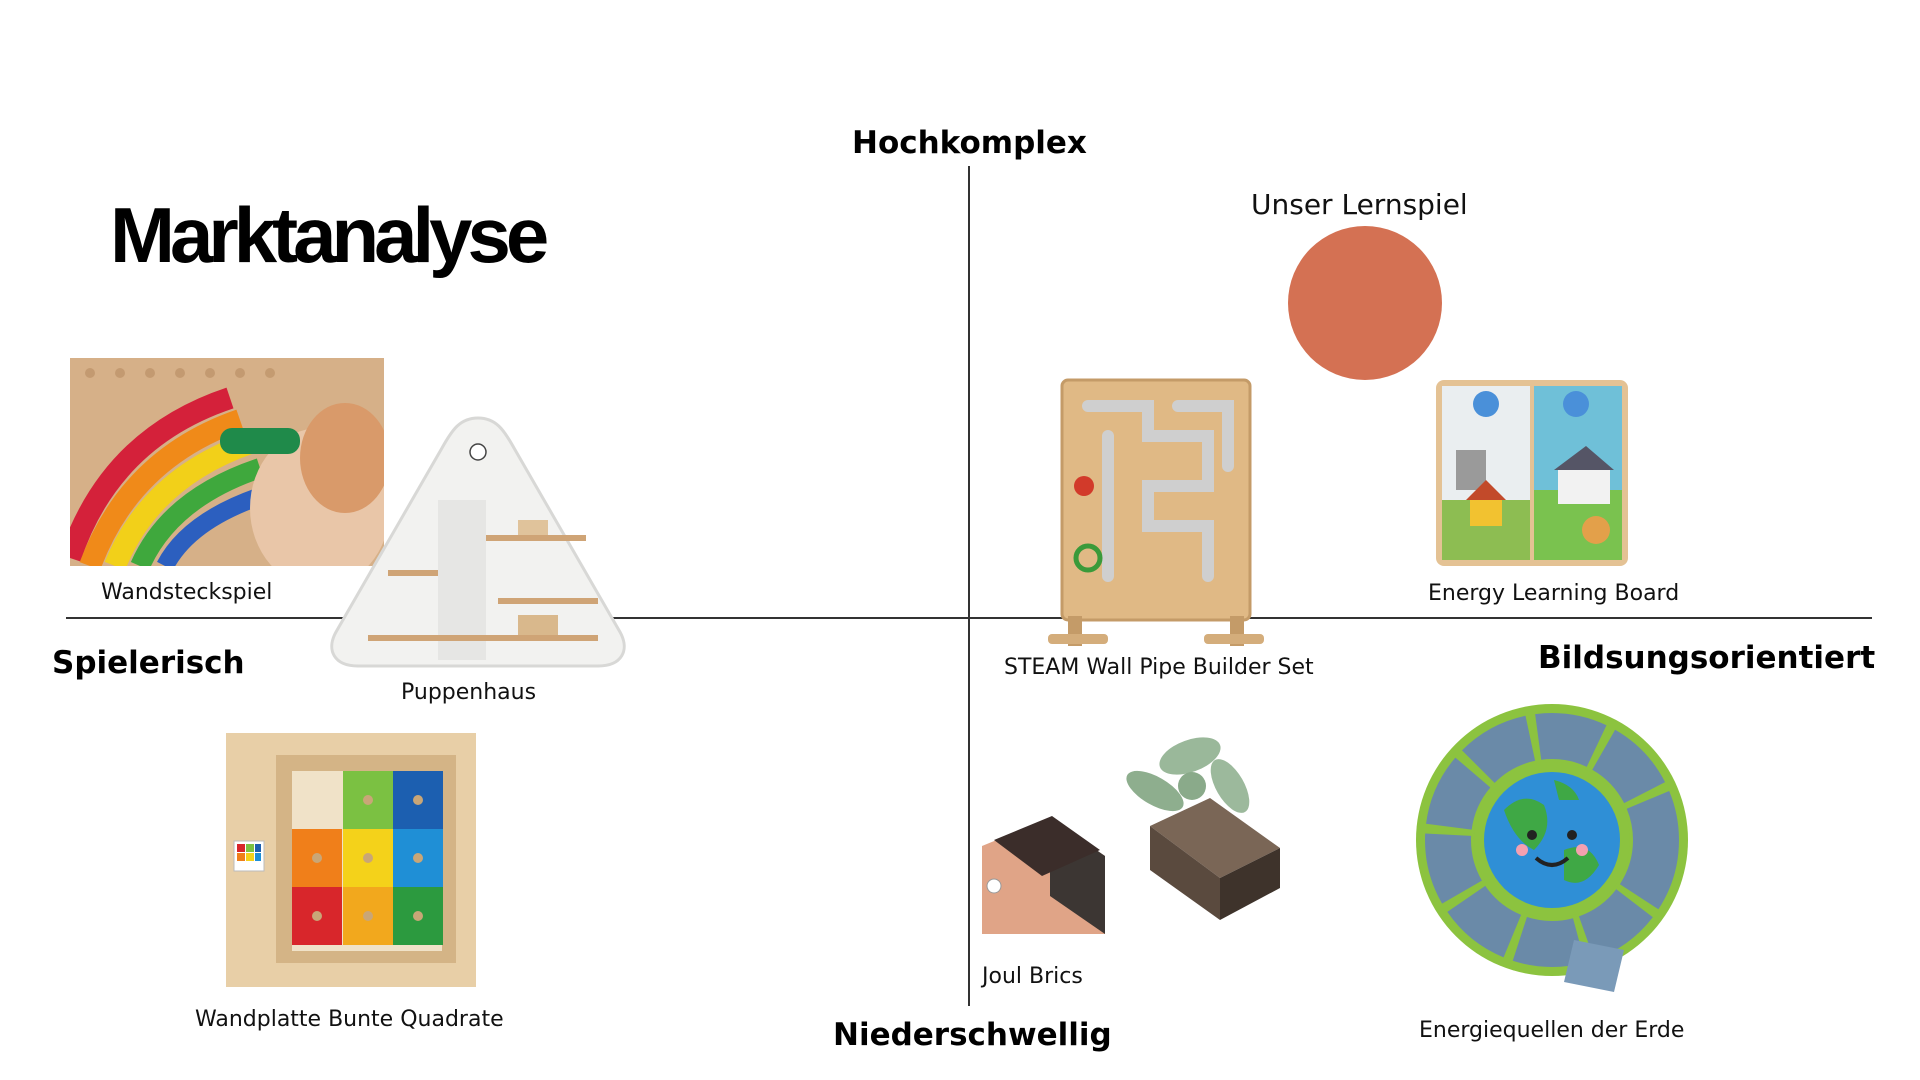 The height and width of the screenshot is (1080, 1920). What do you see at coordinates (329, 235) in the screenshot?
I see `page-title: Marktanalyse` at bounding box center [329, 235].